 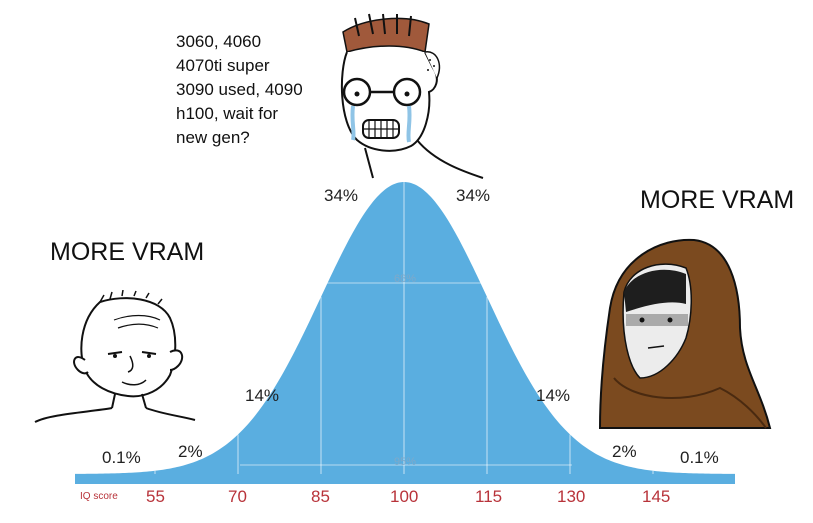 What do you see at coordinates (237, 496) in the screenshot?
I see `tick-70: 70` at bounding box center [237, 496].